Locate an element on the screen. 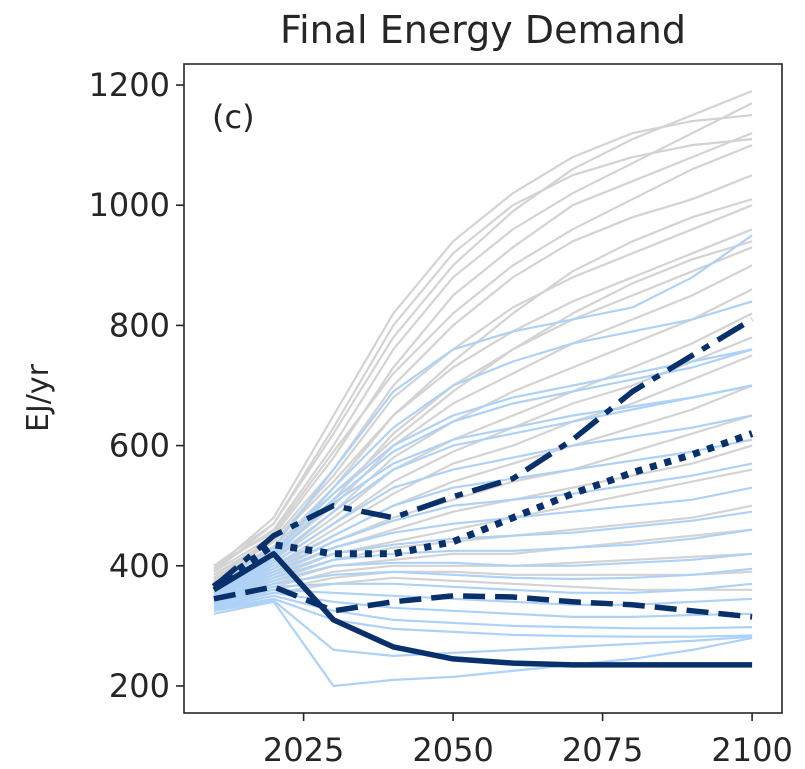 The image size is (805, 769). y-axis-label: EJ/yr is located at coordinates (38, 397).